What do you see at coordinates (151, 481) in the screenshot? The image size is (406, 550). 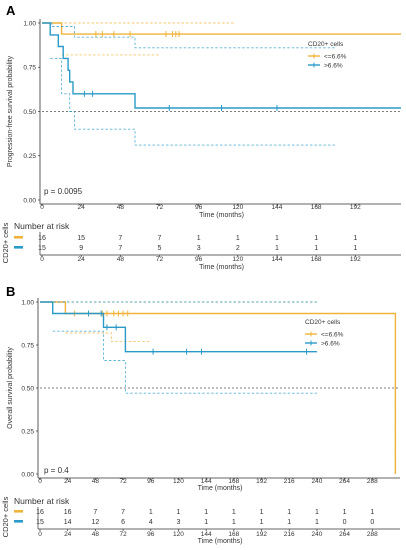 I see `panel-b-x-tick-label: 96` at bounding box center [151, 481].